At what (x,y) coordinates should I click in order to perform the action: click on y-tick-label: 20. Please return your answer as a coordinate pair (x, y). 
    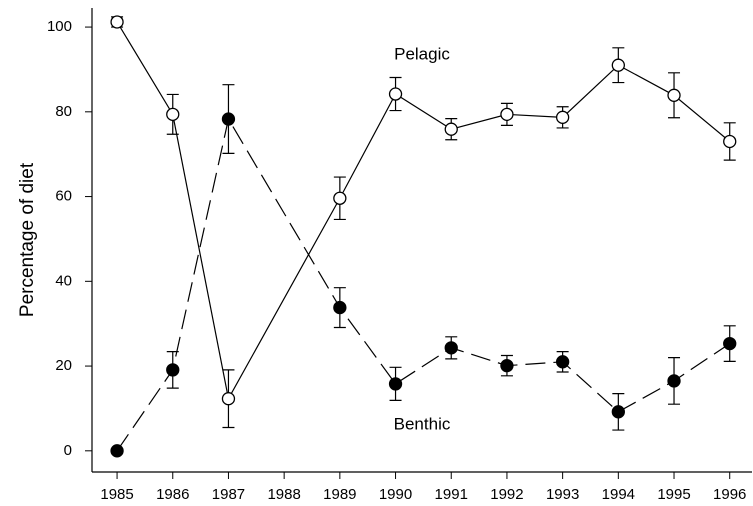
    Looking at the image, I should click on (63, 365).